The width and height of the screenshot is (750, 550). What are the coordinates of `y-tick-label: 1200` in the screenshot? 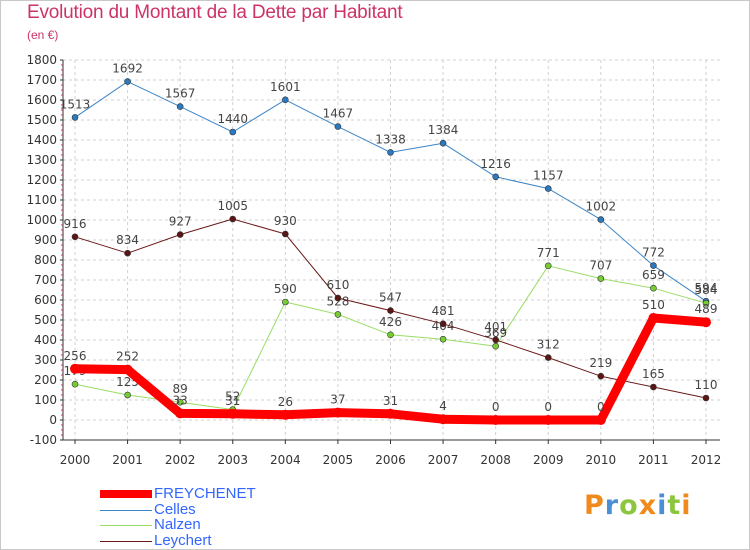 It's located at (41, 180).